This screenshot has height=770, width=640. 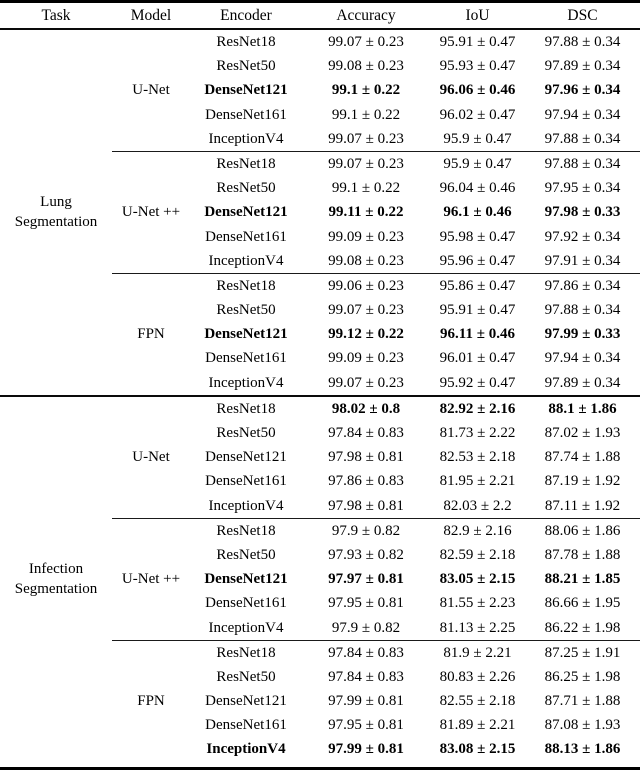 What do you see at coordinates (477, 627) in the screenshot?
I see `iou-cell: 81.13 ± 2.25` at bounding box center [477, 627].